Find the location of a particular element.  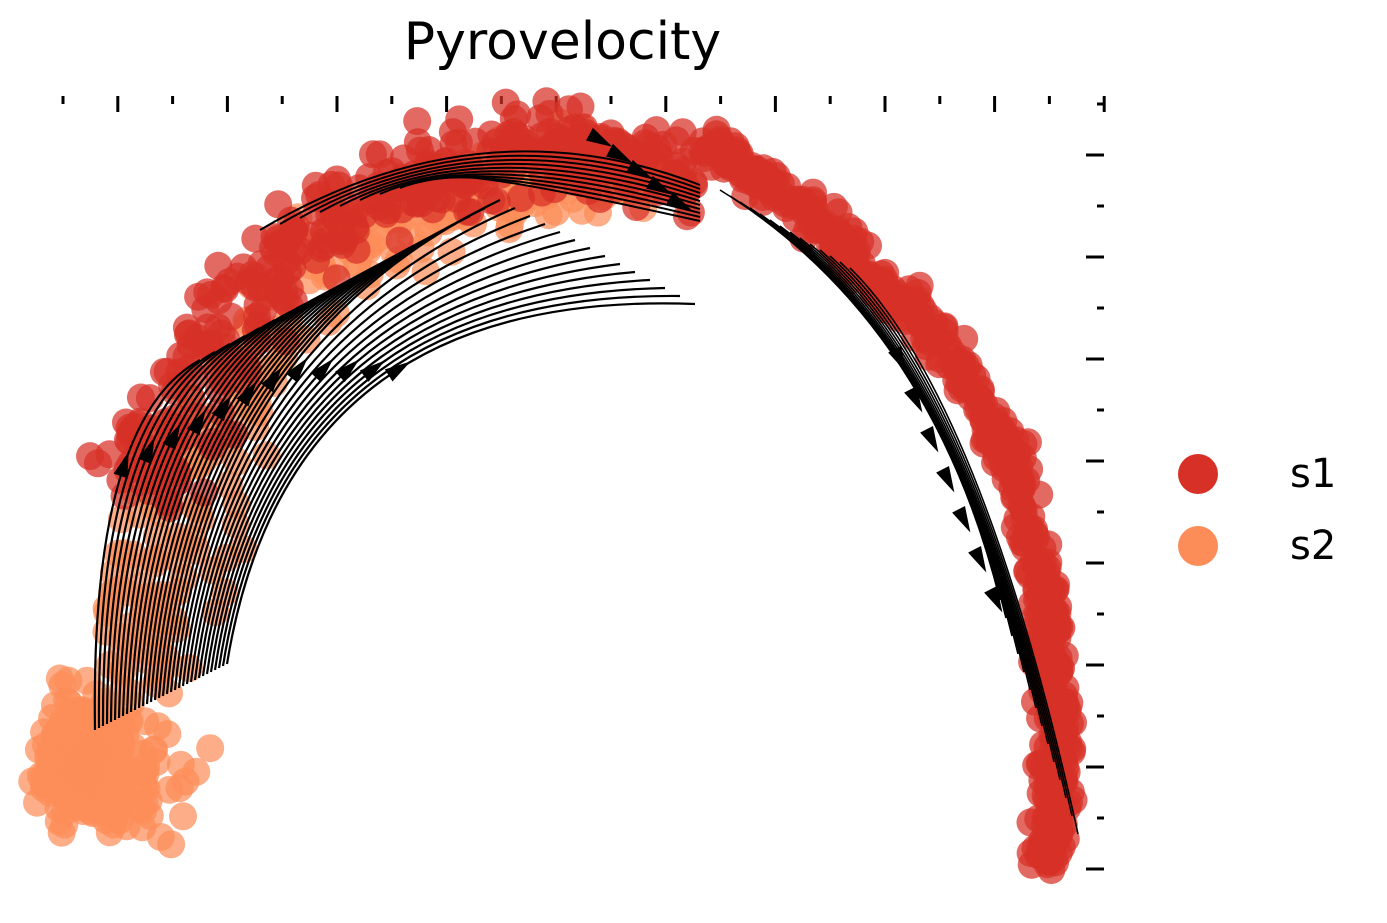

legend-item-s1: s1 is located at coordinates (1257, 474).